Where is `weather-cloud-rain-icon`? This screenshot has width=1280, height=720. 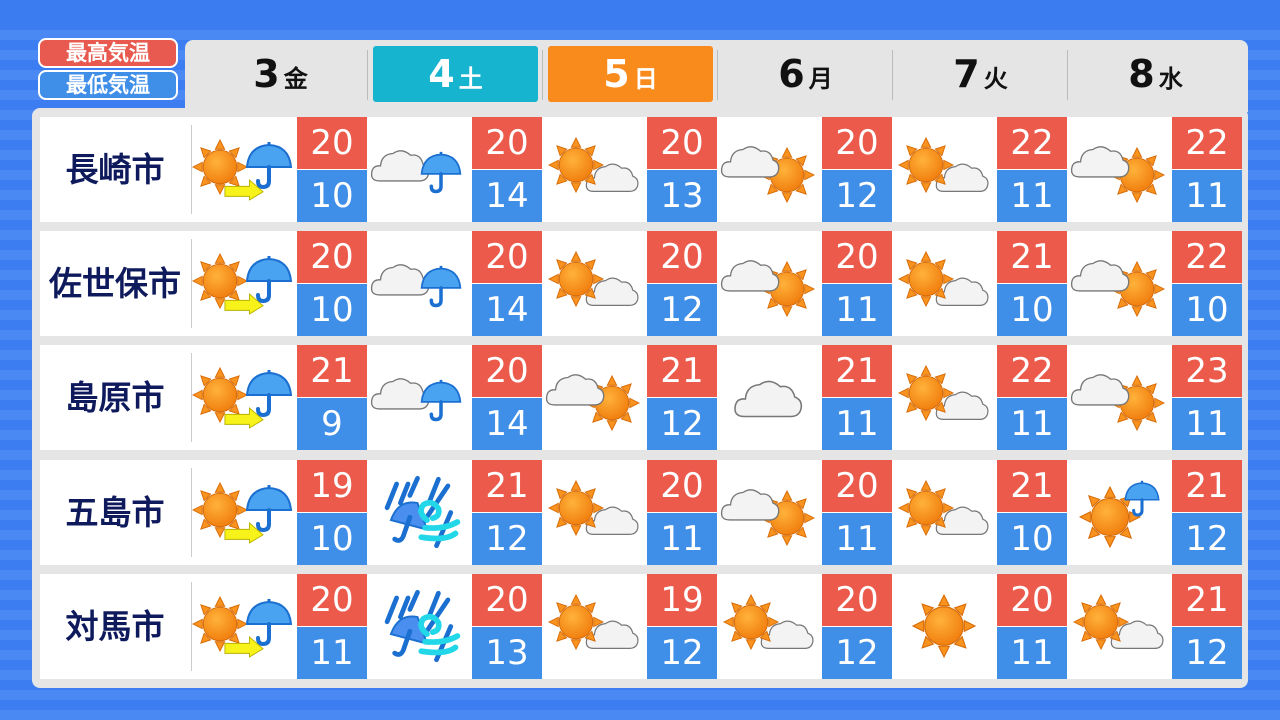 weather-cloud-rain-icon is located at coordinates (416, 286).